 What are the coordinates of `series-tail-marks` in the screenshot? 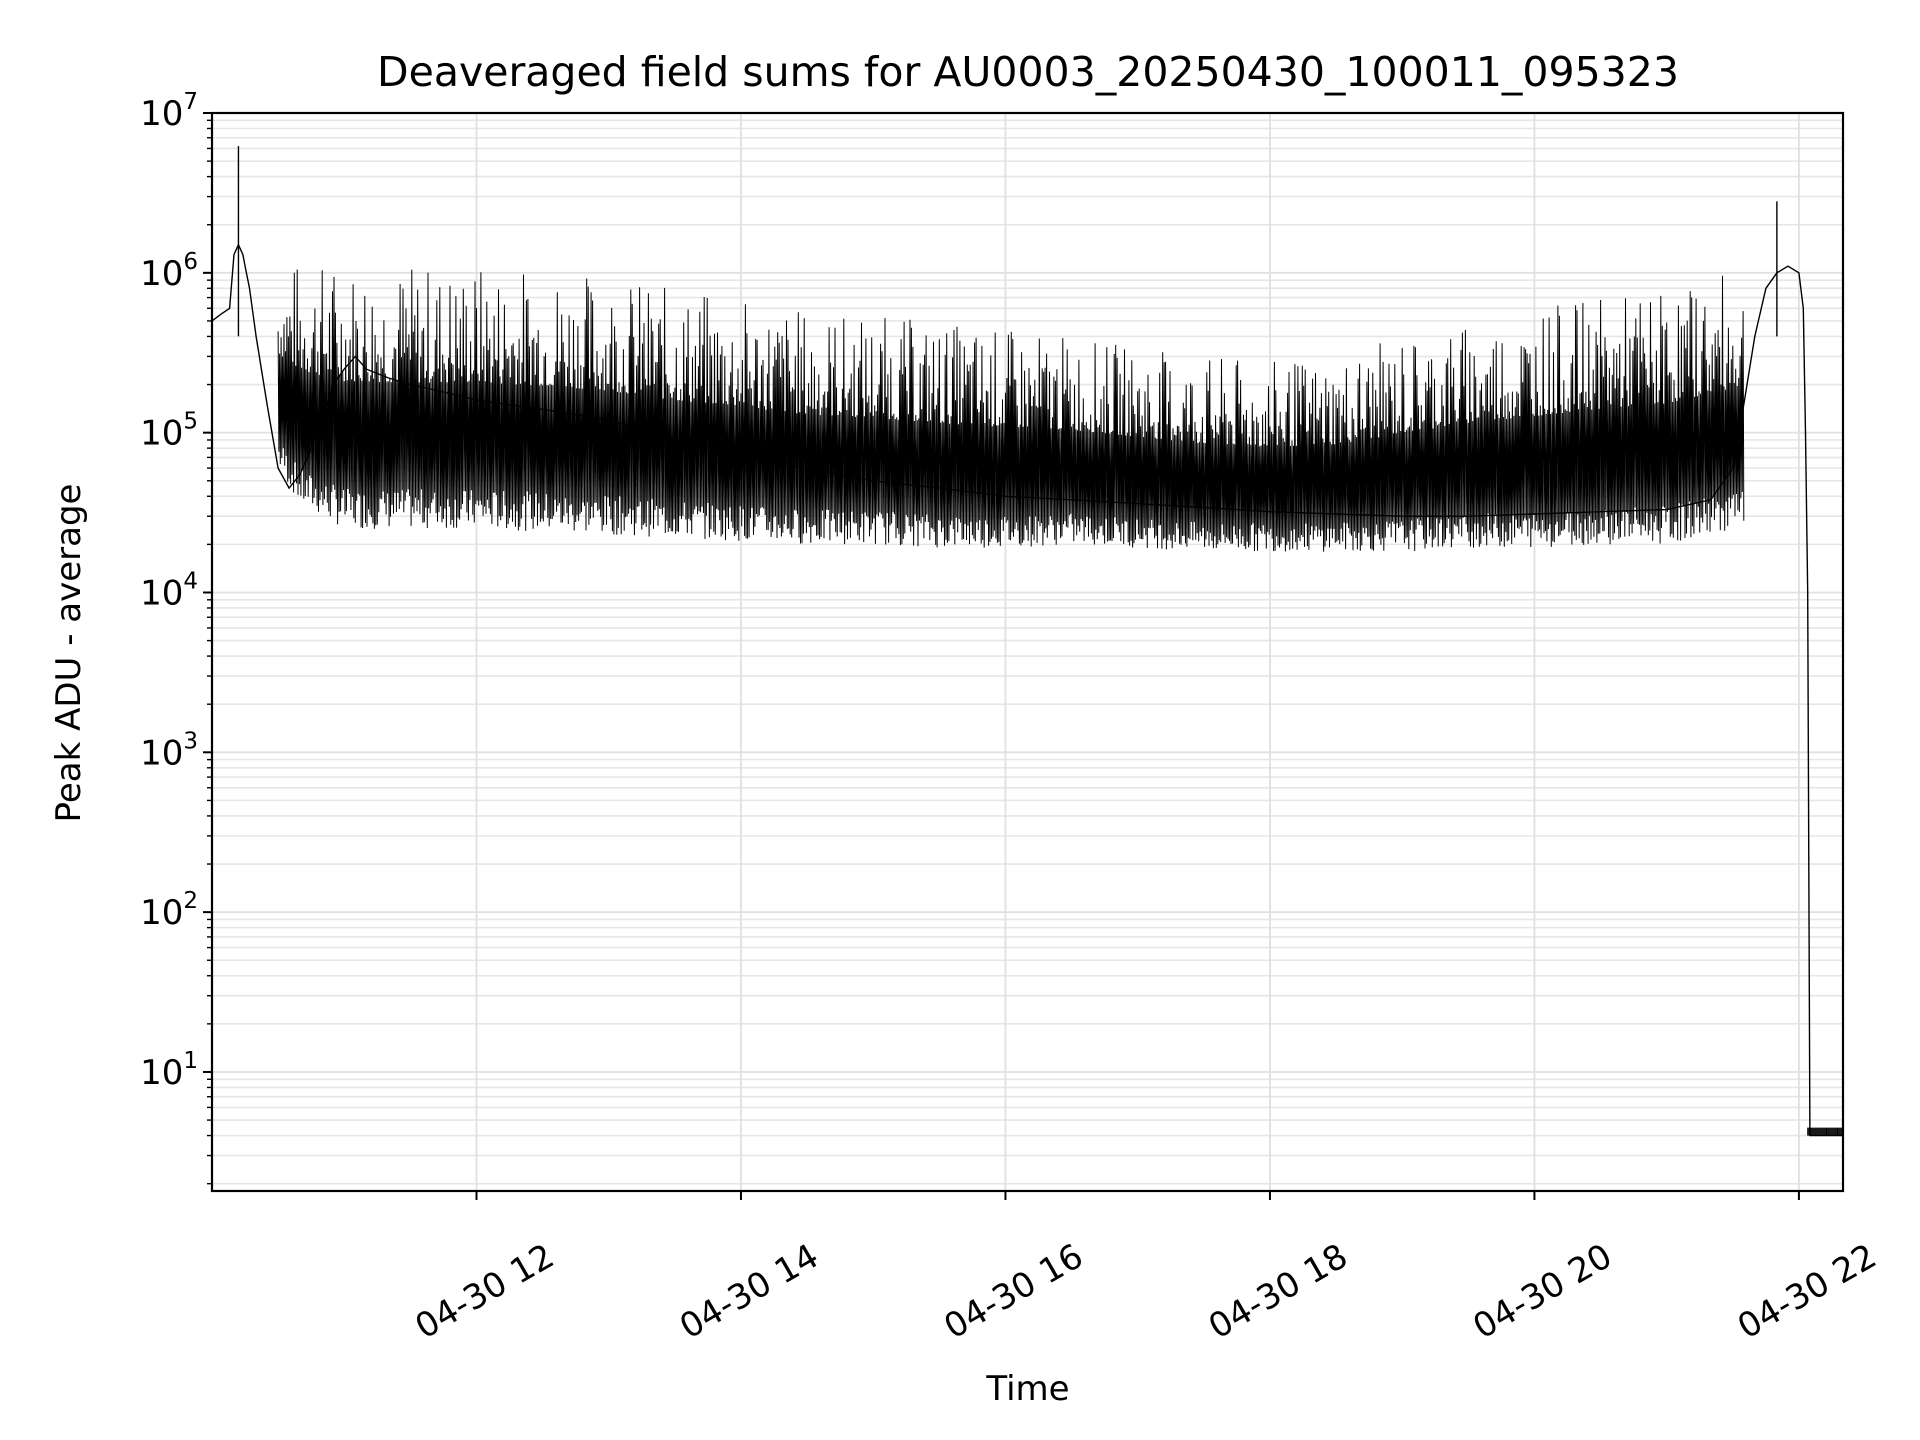 It's located at (1825, 1131).